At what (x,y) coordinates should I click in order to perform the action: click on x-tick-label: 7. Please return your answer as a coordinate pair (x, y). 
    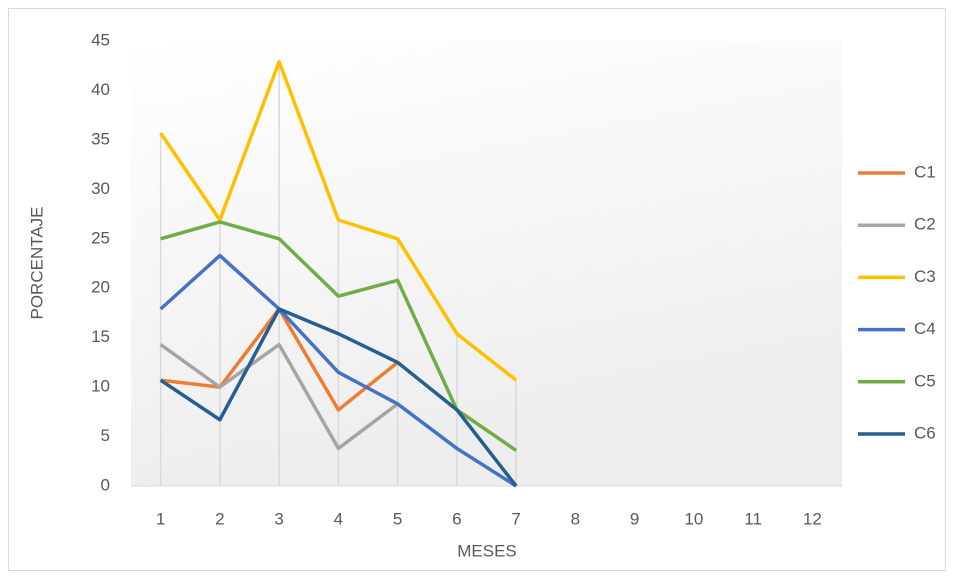
    Looking at the image, I should click on (515, 518).